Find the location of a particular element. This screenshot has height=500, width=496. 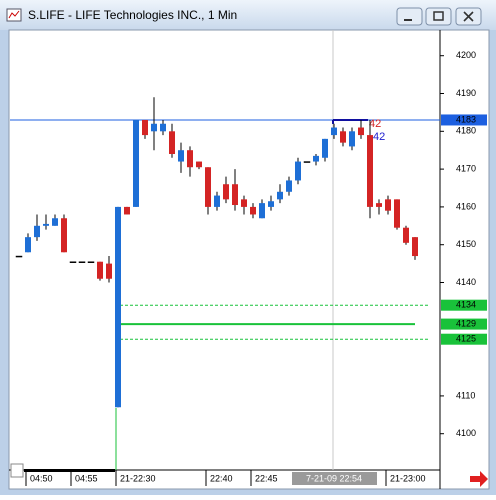

window-buttons is located at coordinates (439, 16).